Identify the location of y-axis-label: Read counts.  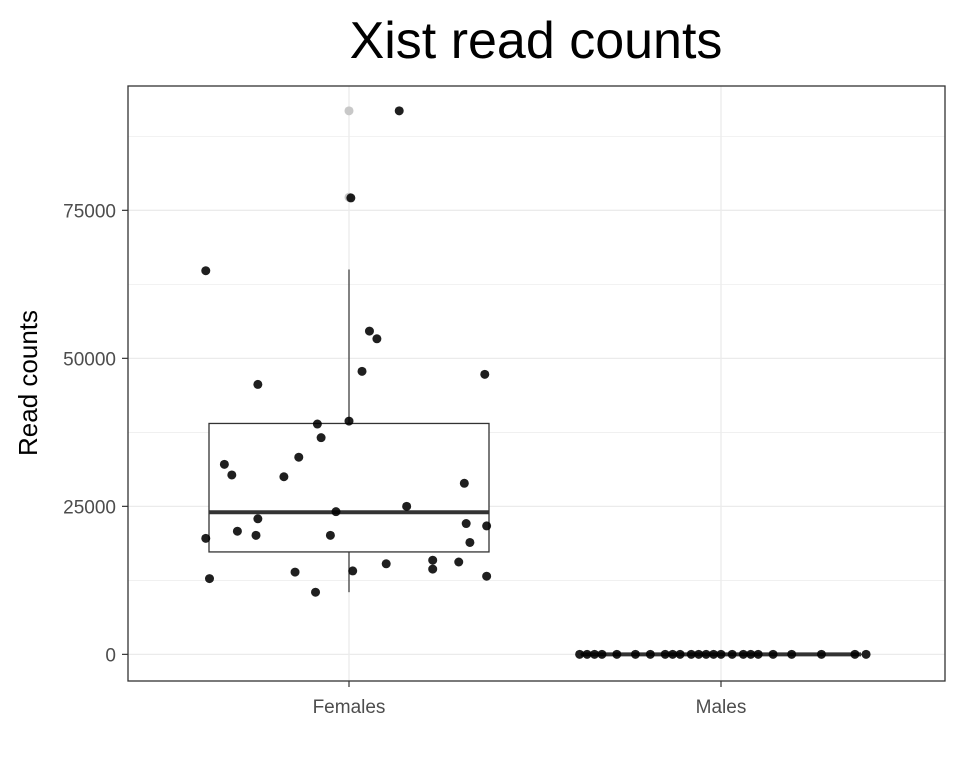
(28, 383).